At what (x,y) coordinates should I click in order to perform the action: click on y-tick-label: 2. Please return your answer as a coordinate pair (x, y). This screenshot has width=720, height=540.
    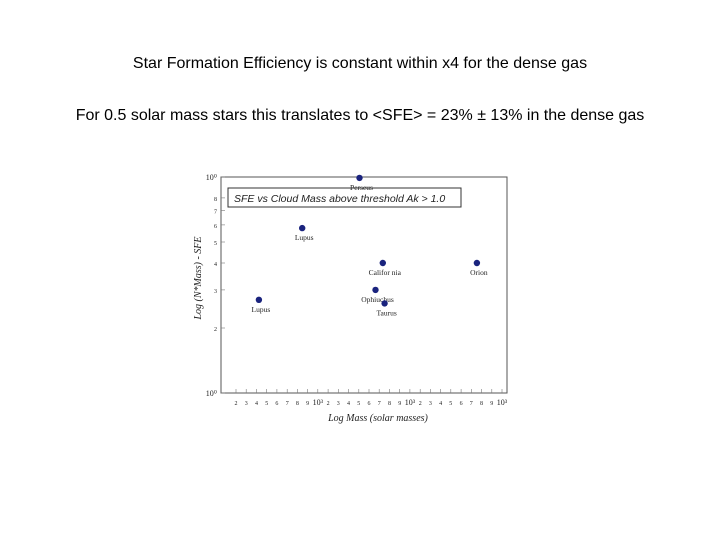
    Looking at the image, I should click on (215, 330).